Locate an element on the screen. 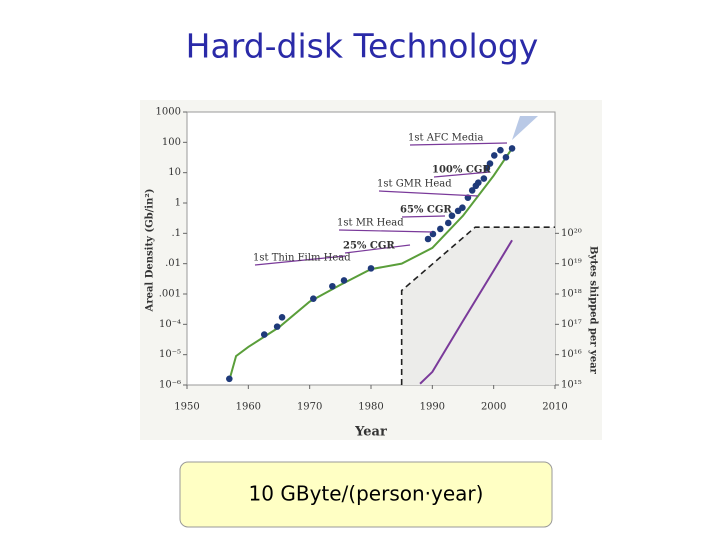 The image size is (720, 545). shipped-area is located at coordinates (478, 306).